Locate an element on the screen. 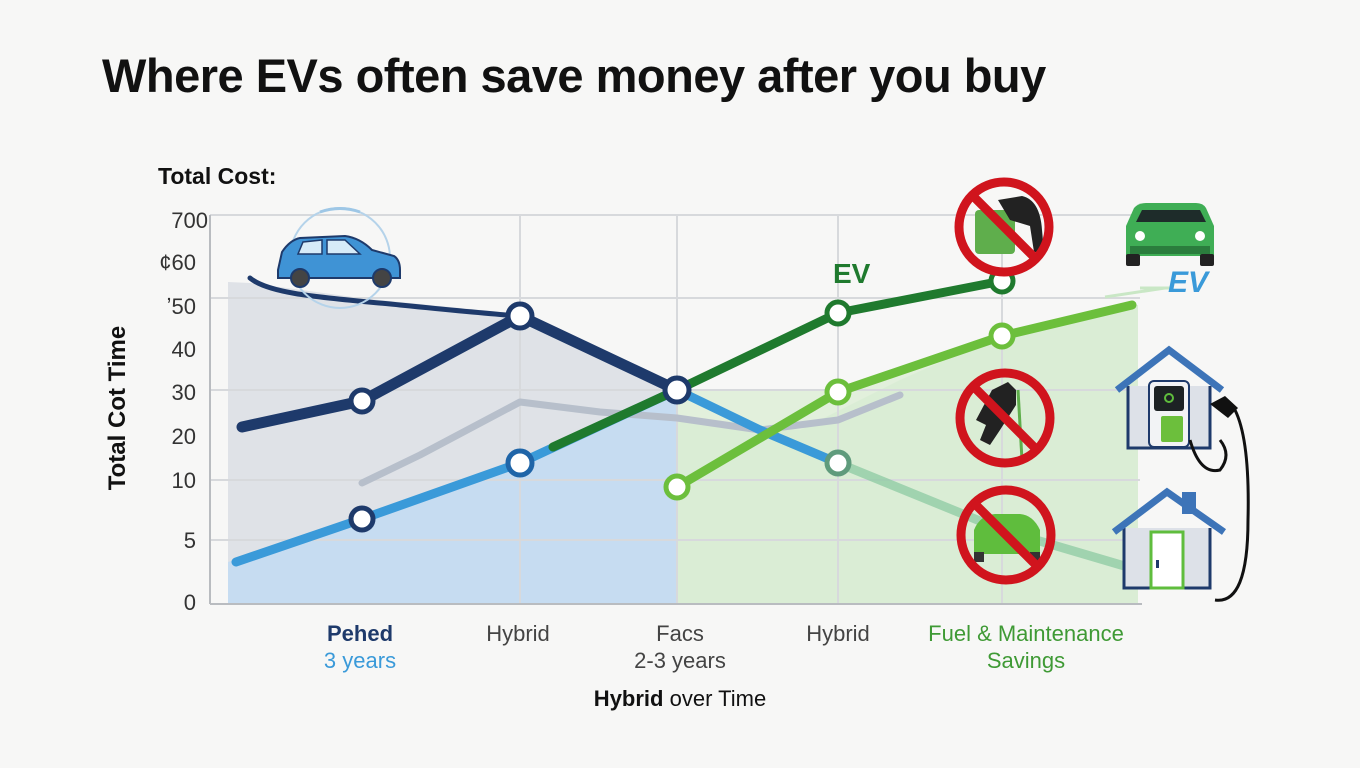  blue-car-icon is located at coordinates (339, 258).